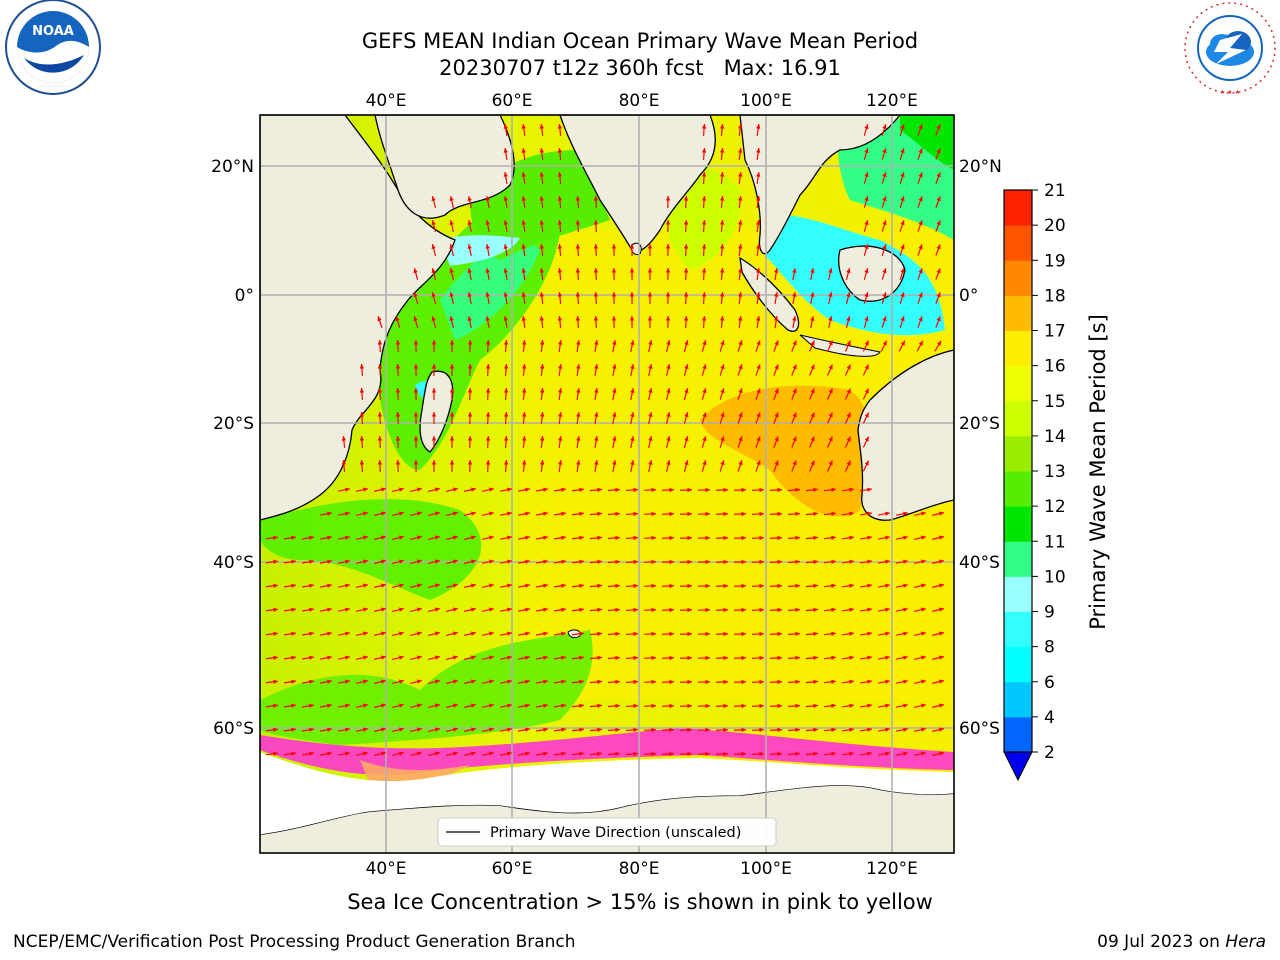 The width and height of the screenshot is (1280, 960). I want to click on legend-label: Primary Wave Direction (unscaled), so click(615, 833).